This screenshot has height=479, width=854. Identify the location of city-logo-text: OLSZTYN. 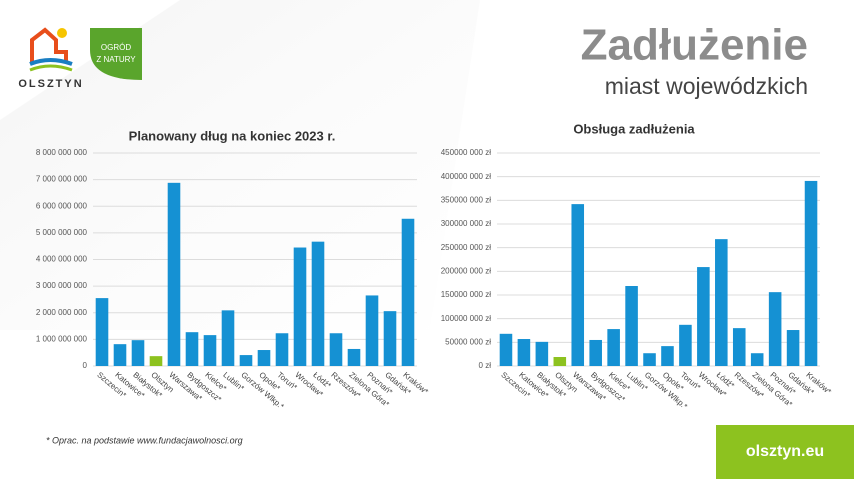
(50, 84).